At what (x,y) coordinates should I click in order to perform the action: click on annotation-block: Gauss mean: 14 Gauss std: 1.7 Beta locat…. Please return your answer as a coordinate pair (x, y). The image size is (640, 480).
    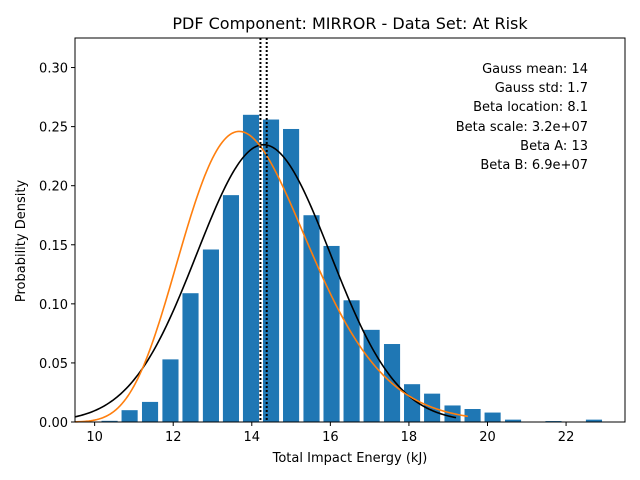
    Looking at the image, I should click on (522, 117).